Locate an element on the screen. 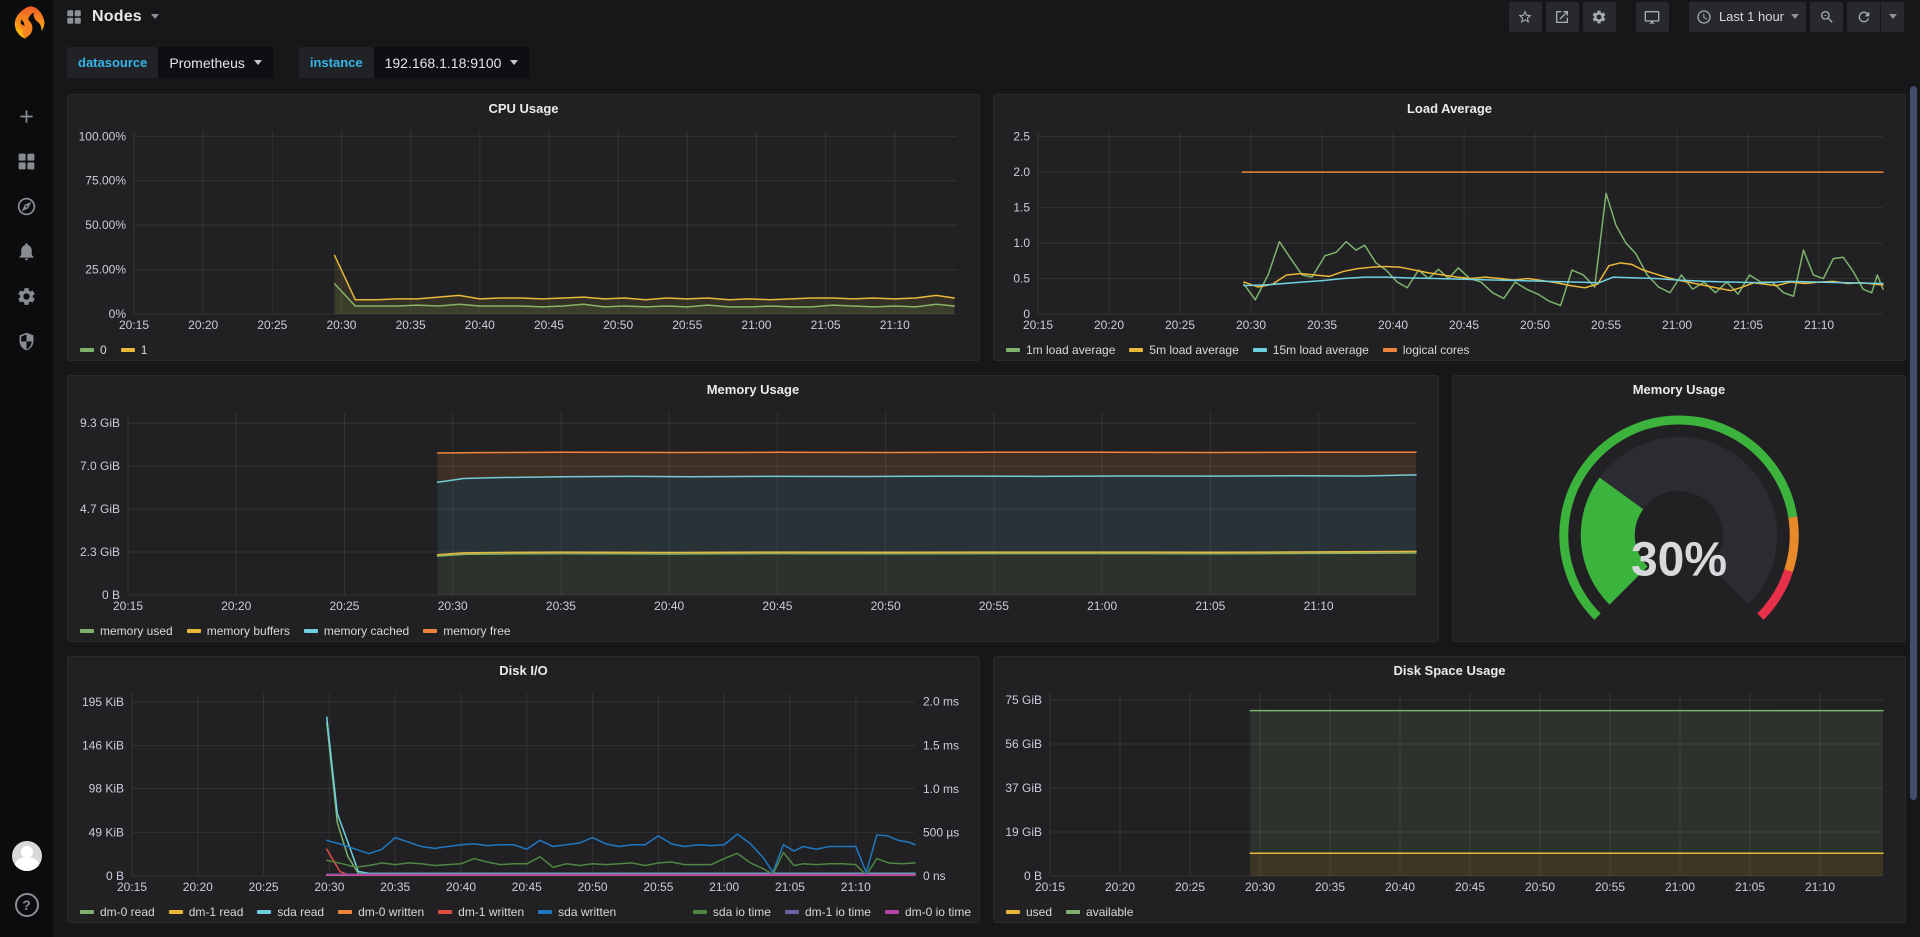  legend-item: dm-0 io time is located at coordinates (927, 912).